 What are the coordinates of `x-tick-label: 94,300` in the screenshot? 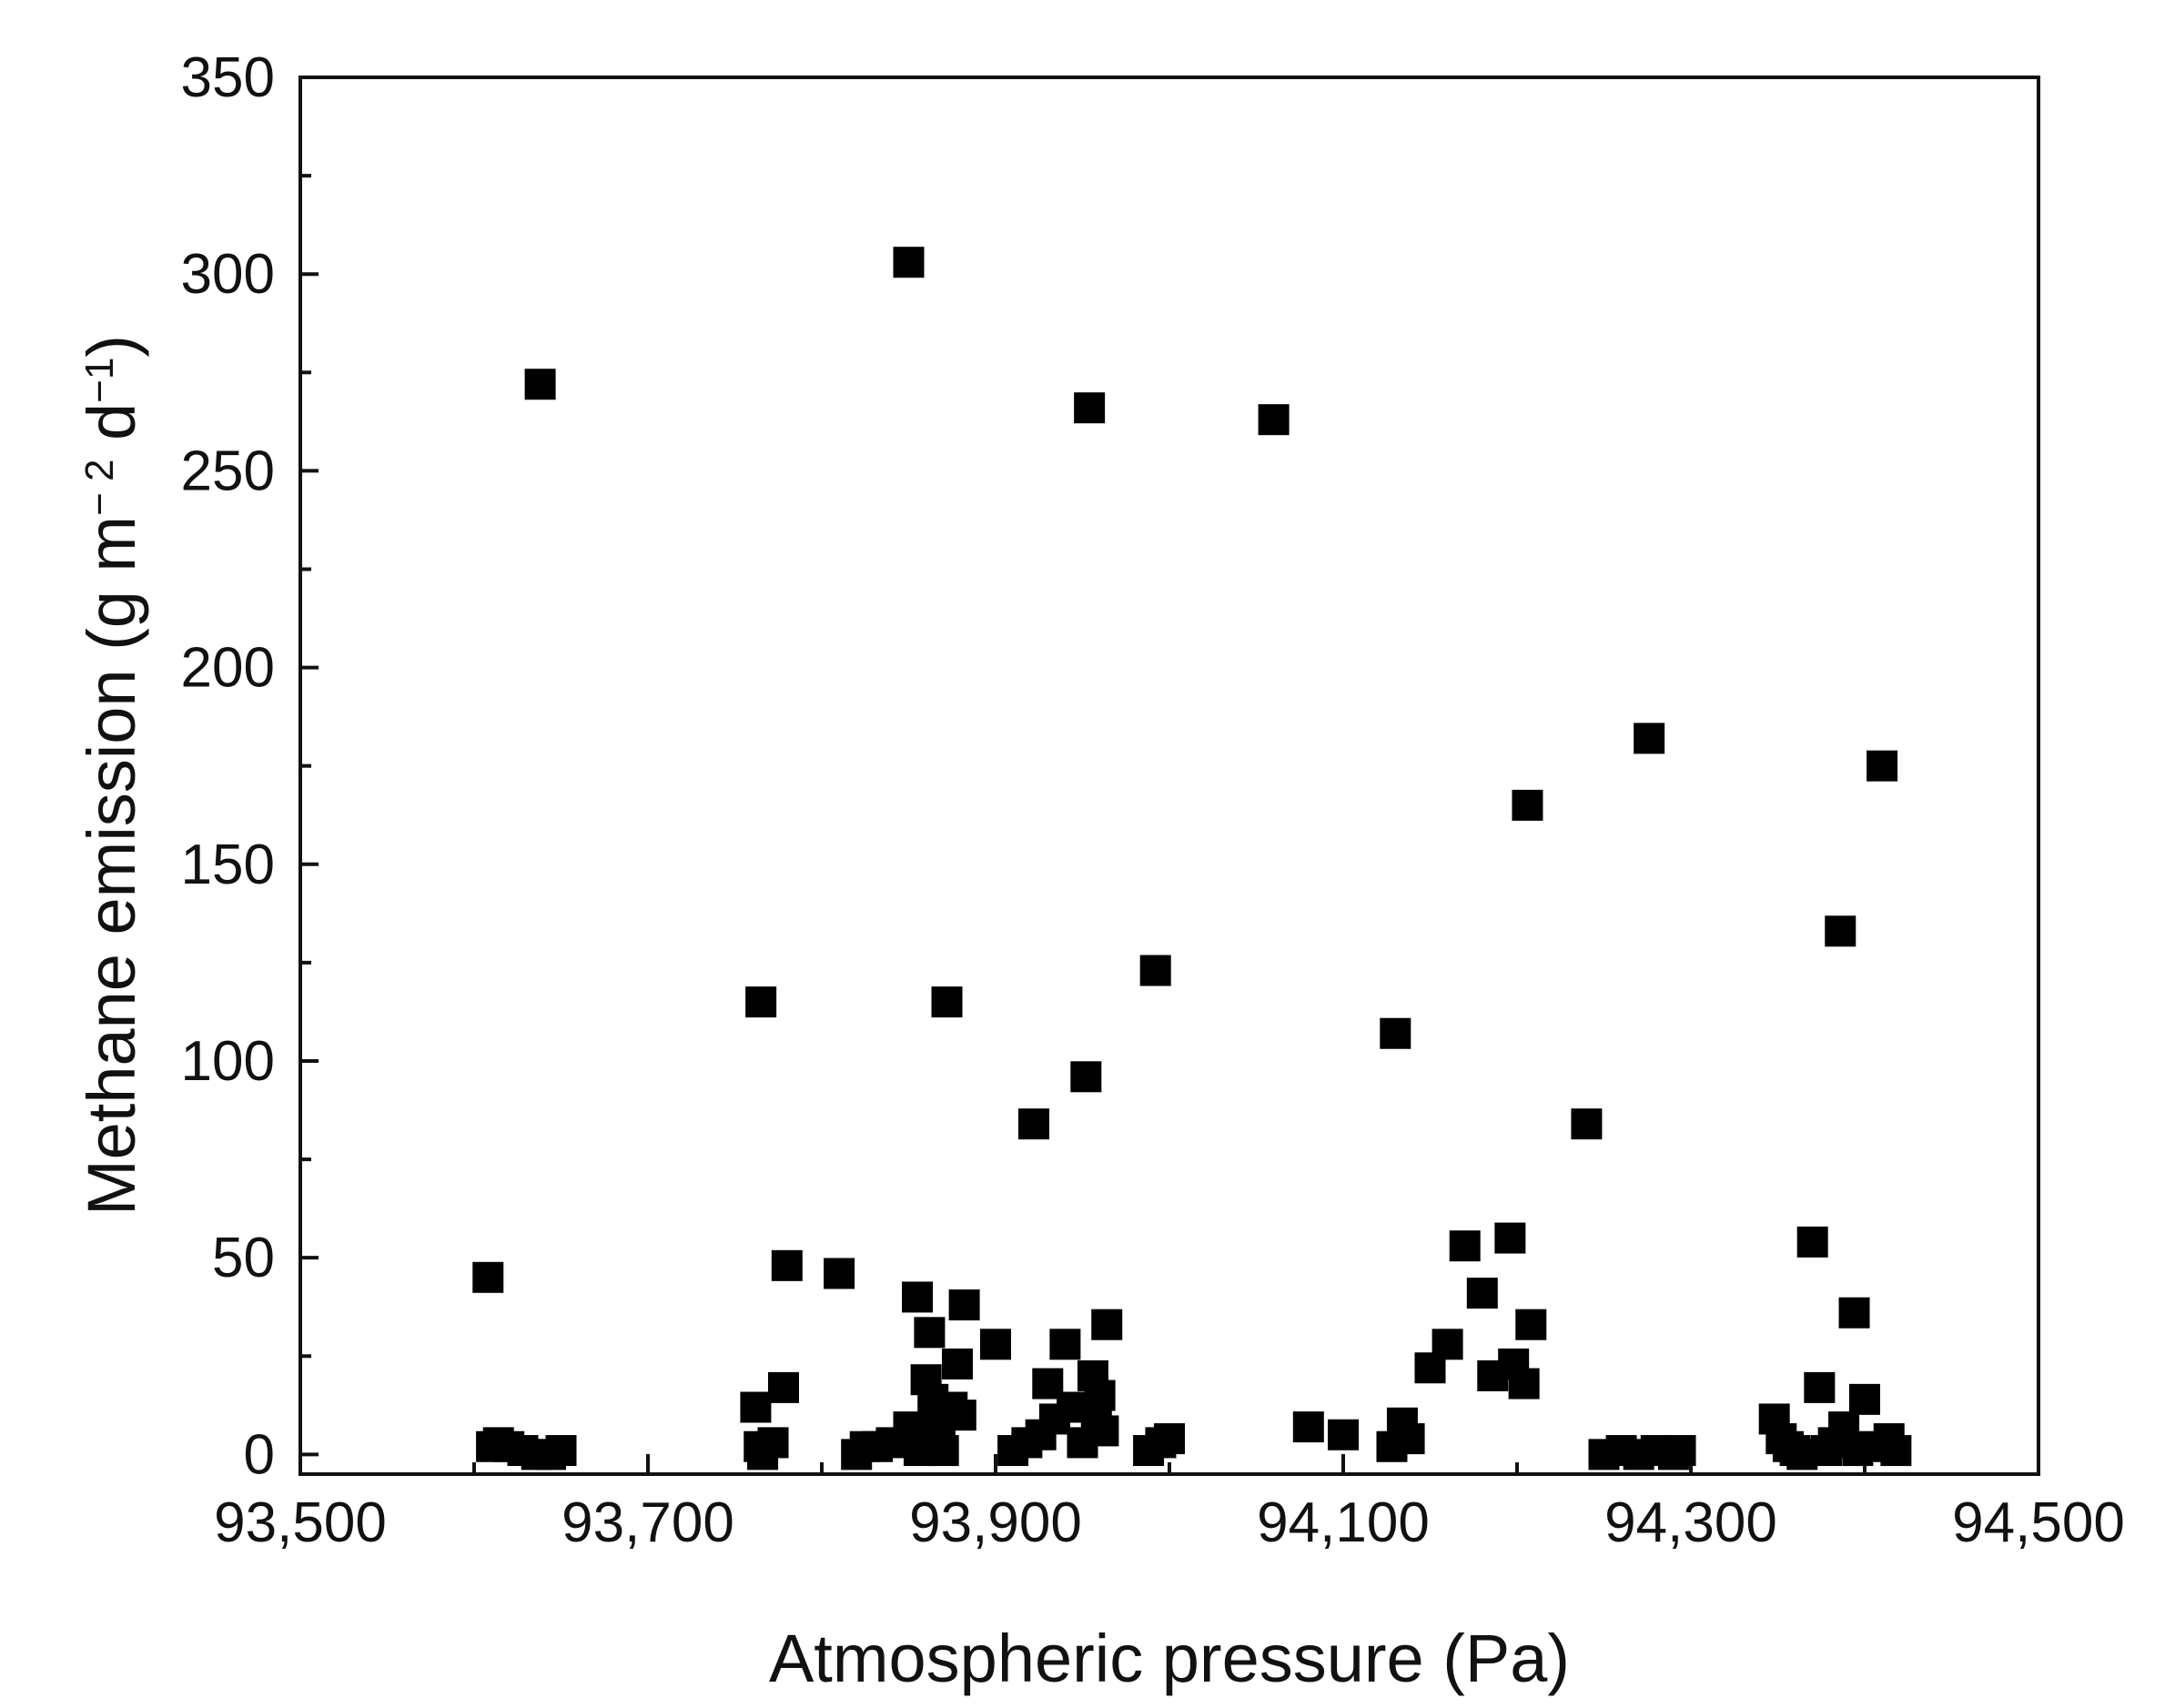 It's located at (1690, 1522).